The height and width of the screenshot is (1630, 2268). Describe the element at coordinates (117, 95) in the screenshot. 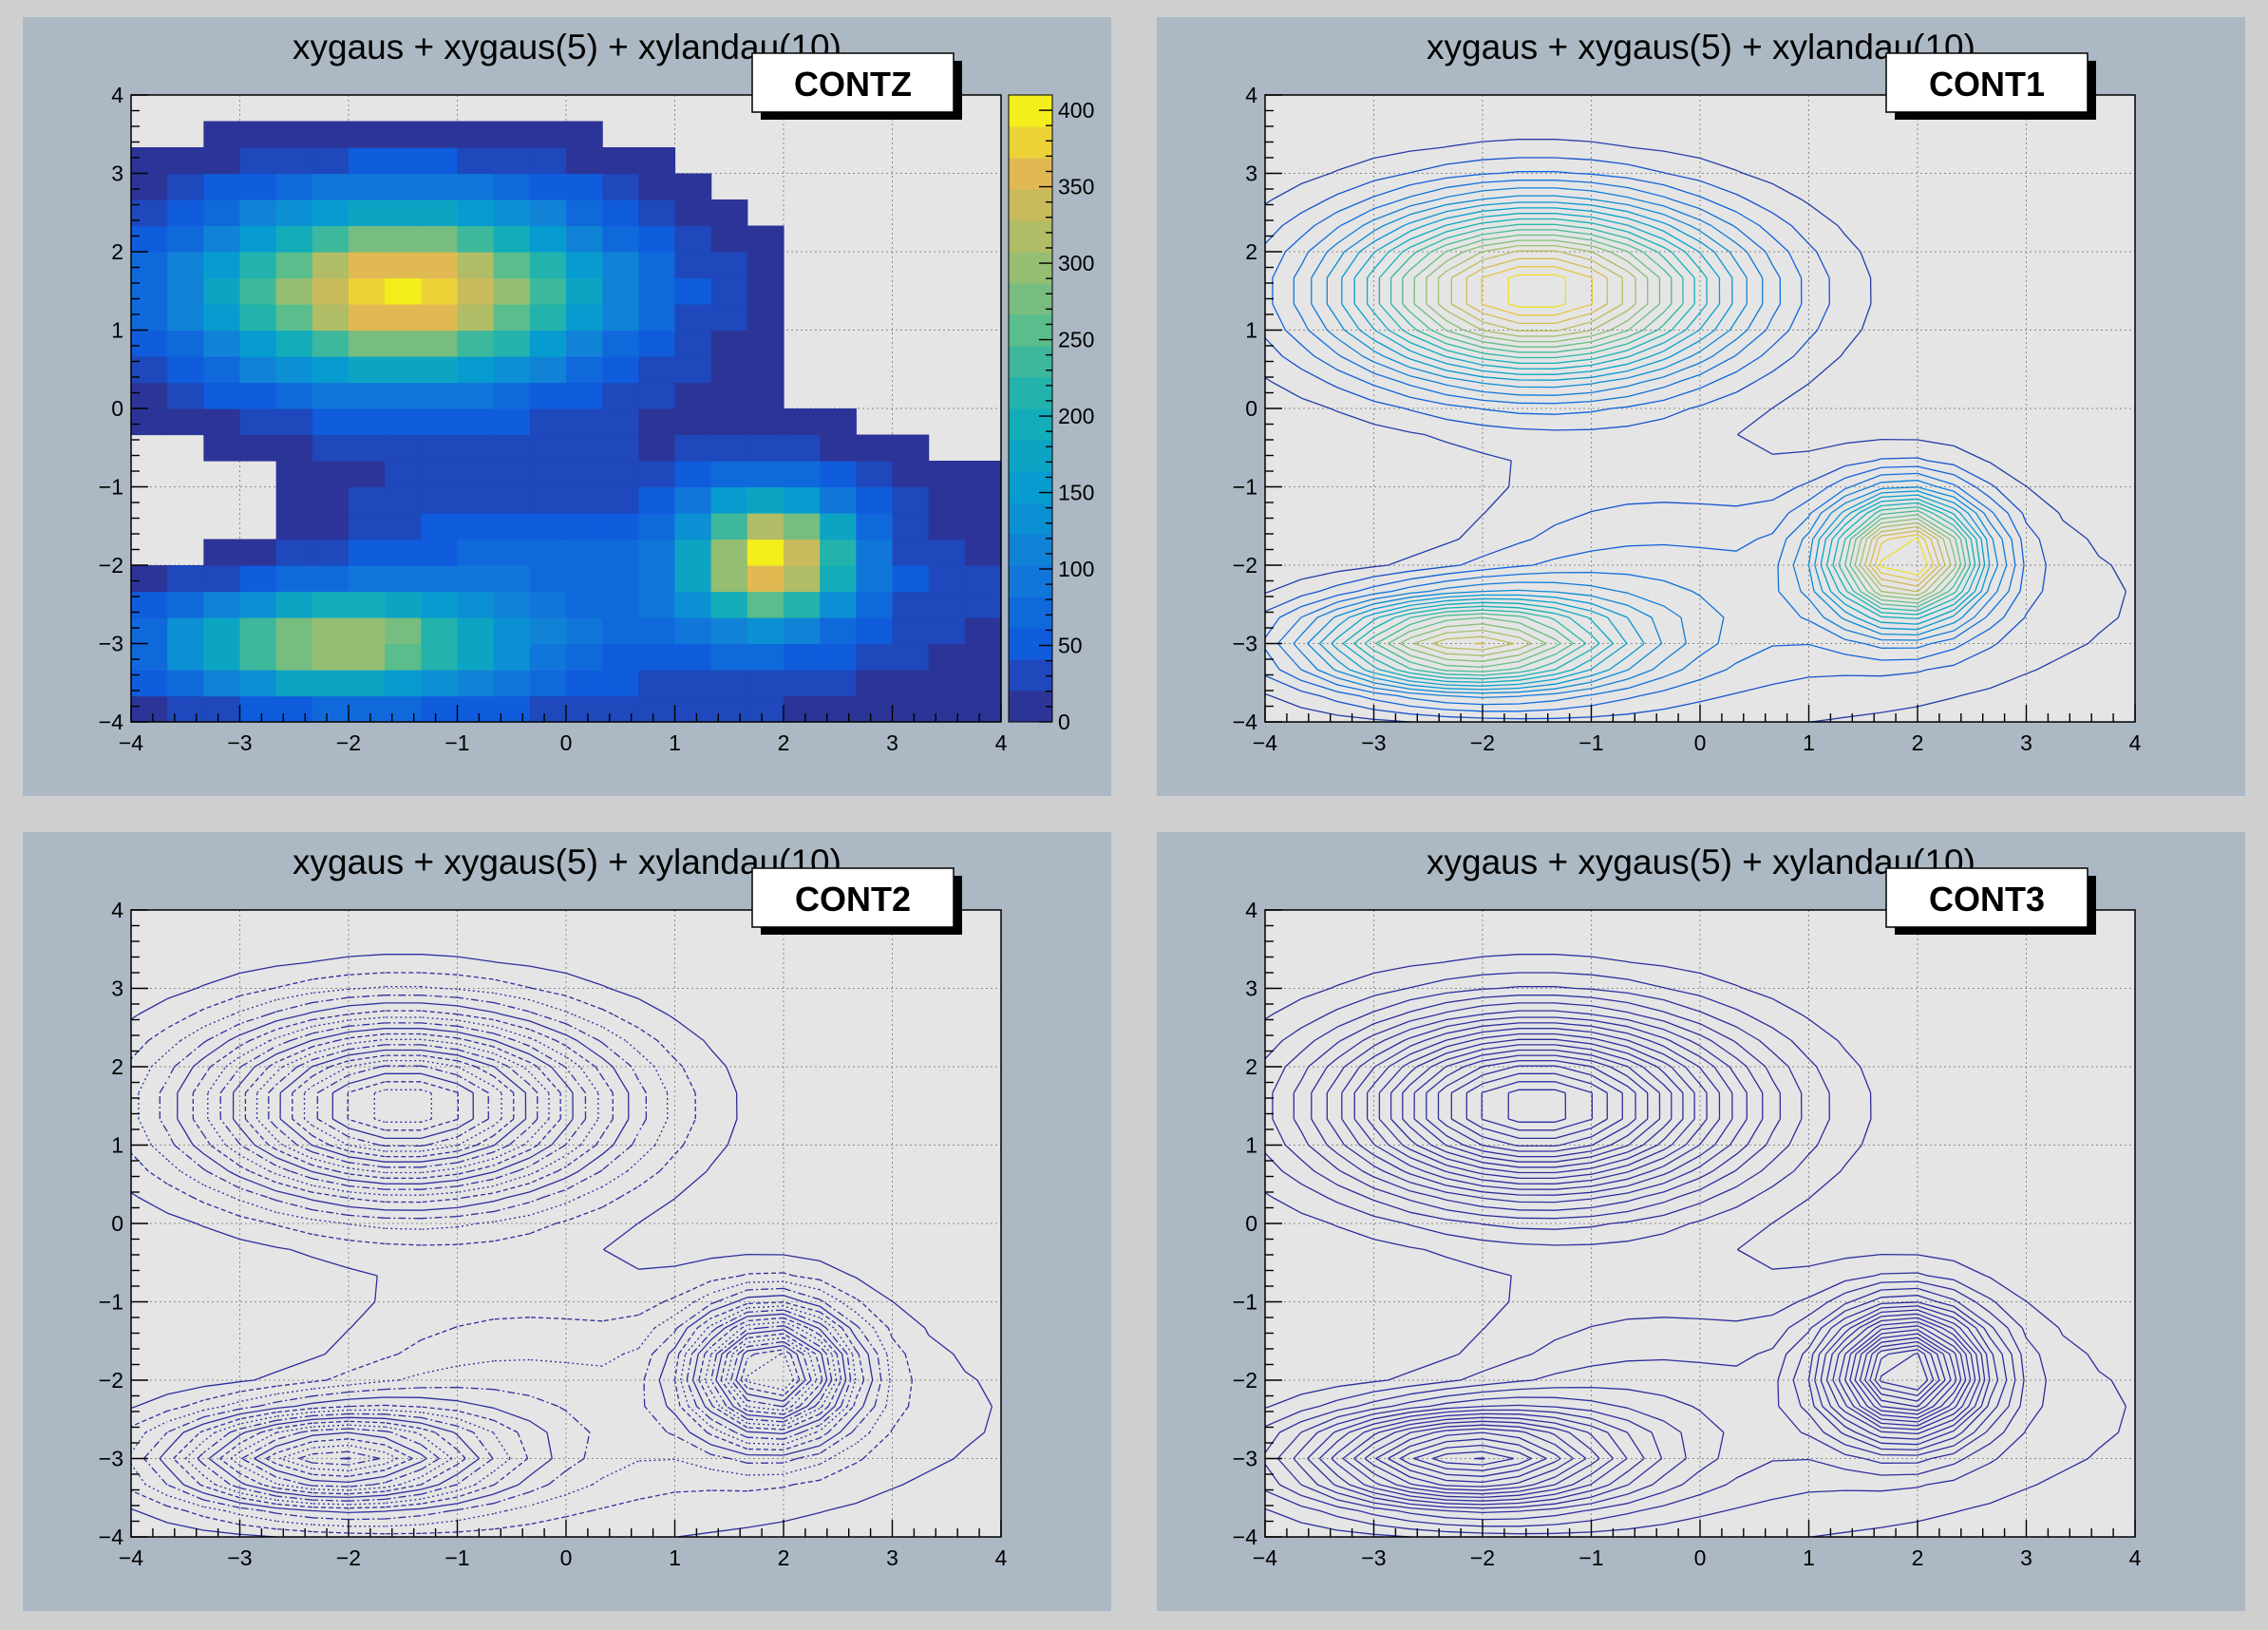

I see `y-tick-label: 4` at that location.